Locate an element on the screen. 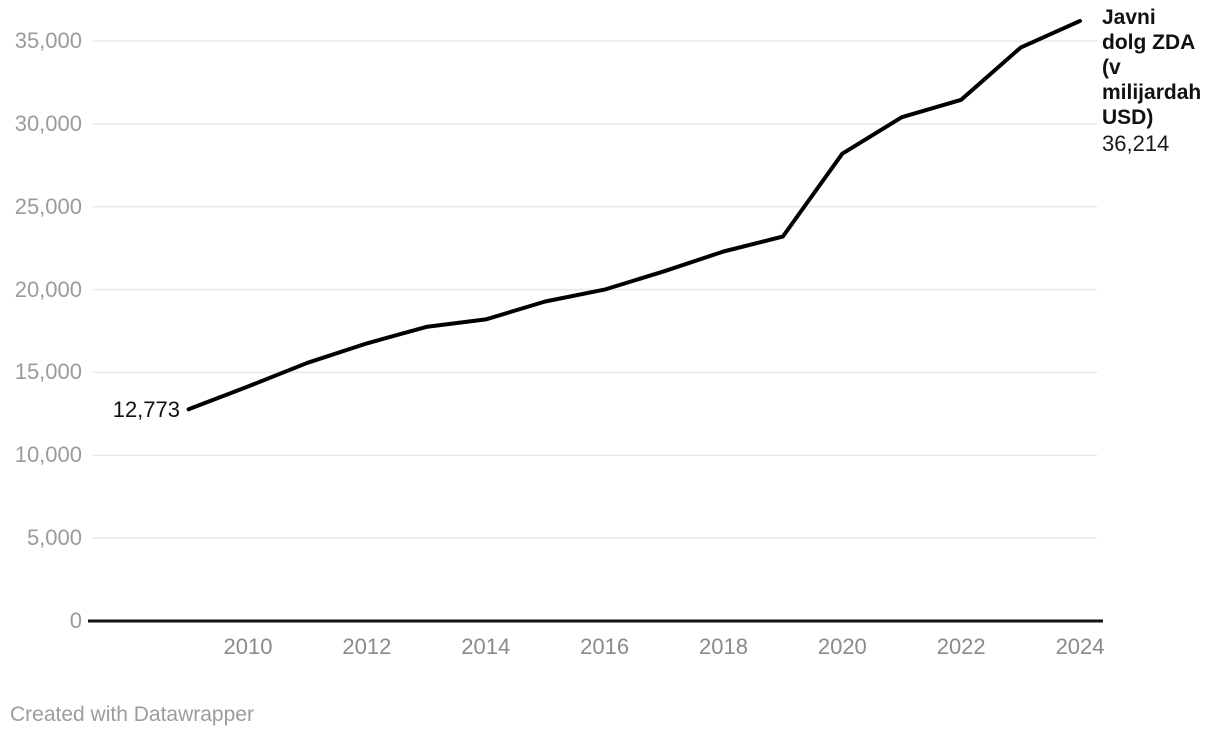 The height and width of the screenshot is (738, 1220). x-axis-tick-label: 2012 is located at coordinates (367, 646).